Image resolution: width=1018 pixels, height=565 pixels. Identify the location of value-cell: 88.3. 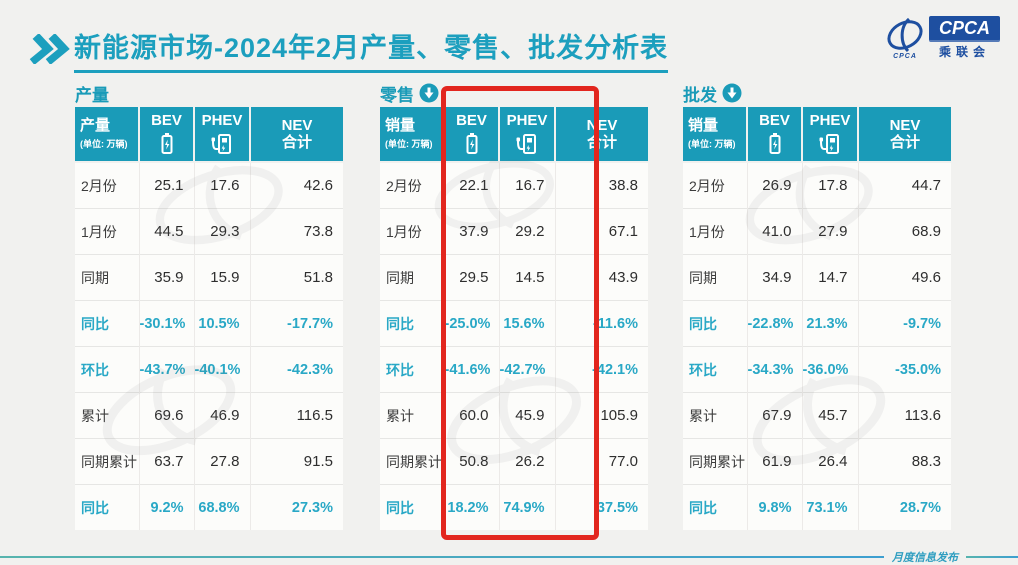
(904, 461).